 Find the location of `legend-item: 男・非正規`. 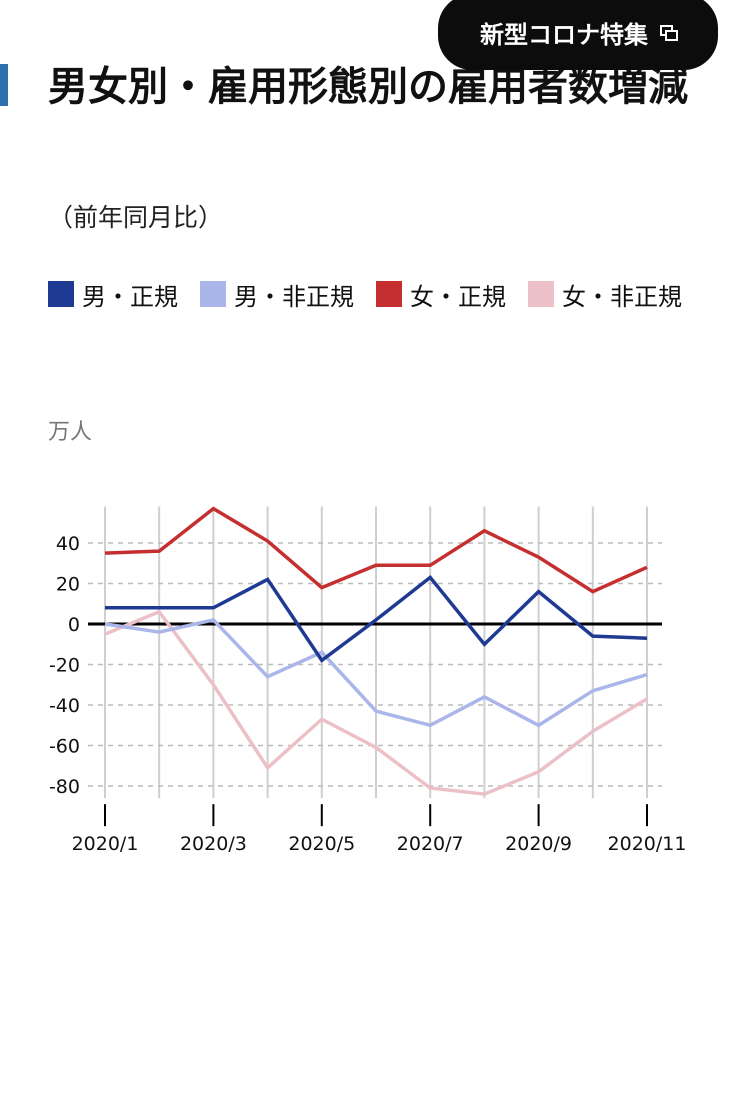

legend-item: 男・非正規 is located at coordinates (277, 294).